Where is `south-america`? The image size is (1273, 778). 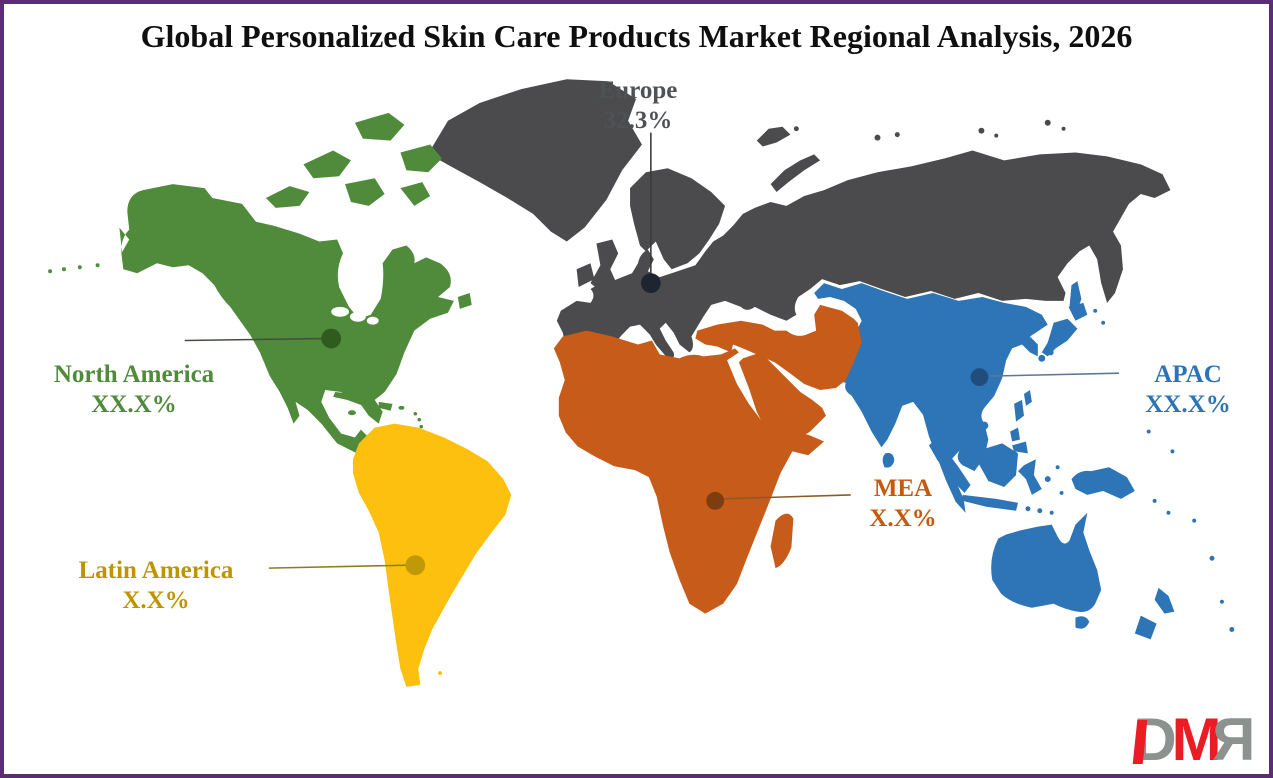
south-america is located at coordinates (432, 555).